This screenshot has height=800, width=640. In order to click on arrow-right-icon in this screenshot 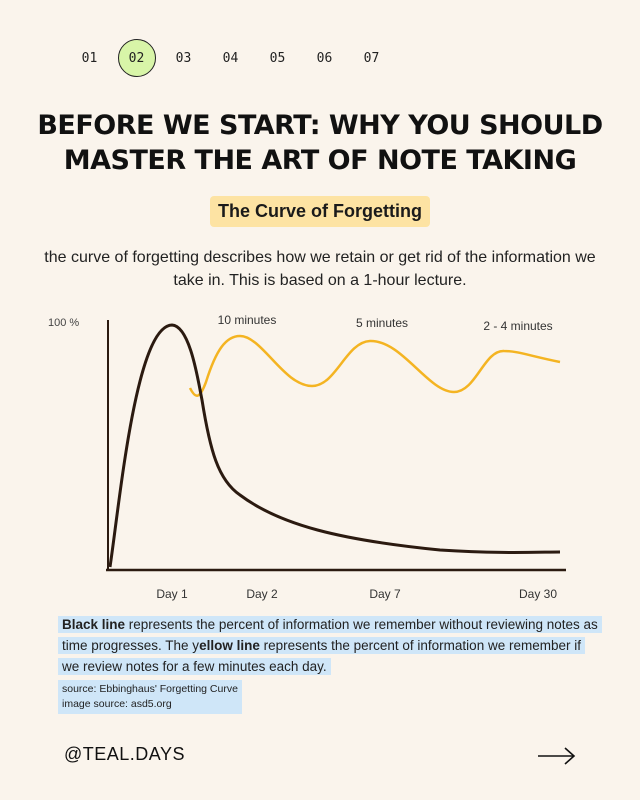, I will do `click(557, 756)`.